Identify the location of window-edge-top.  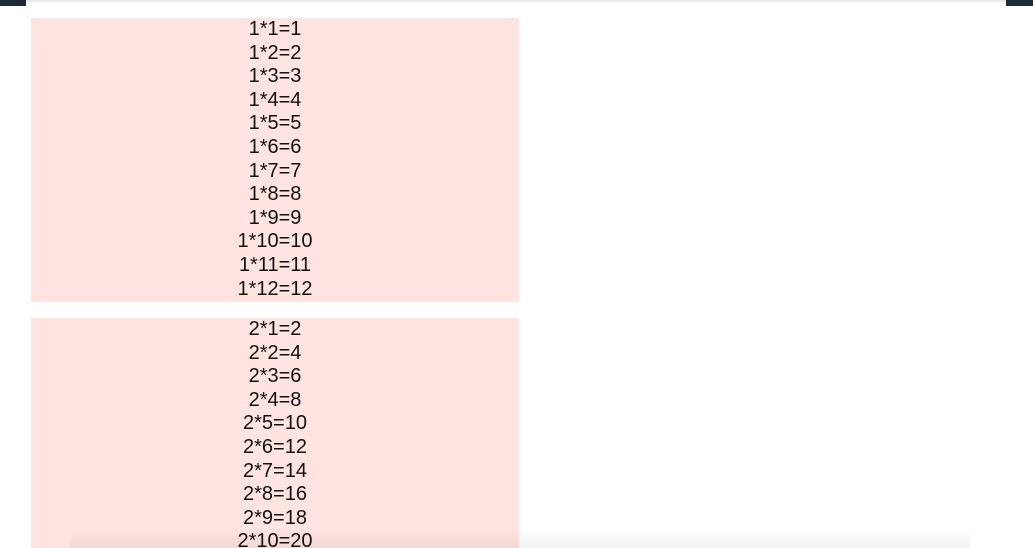
(516, 1).